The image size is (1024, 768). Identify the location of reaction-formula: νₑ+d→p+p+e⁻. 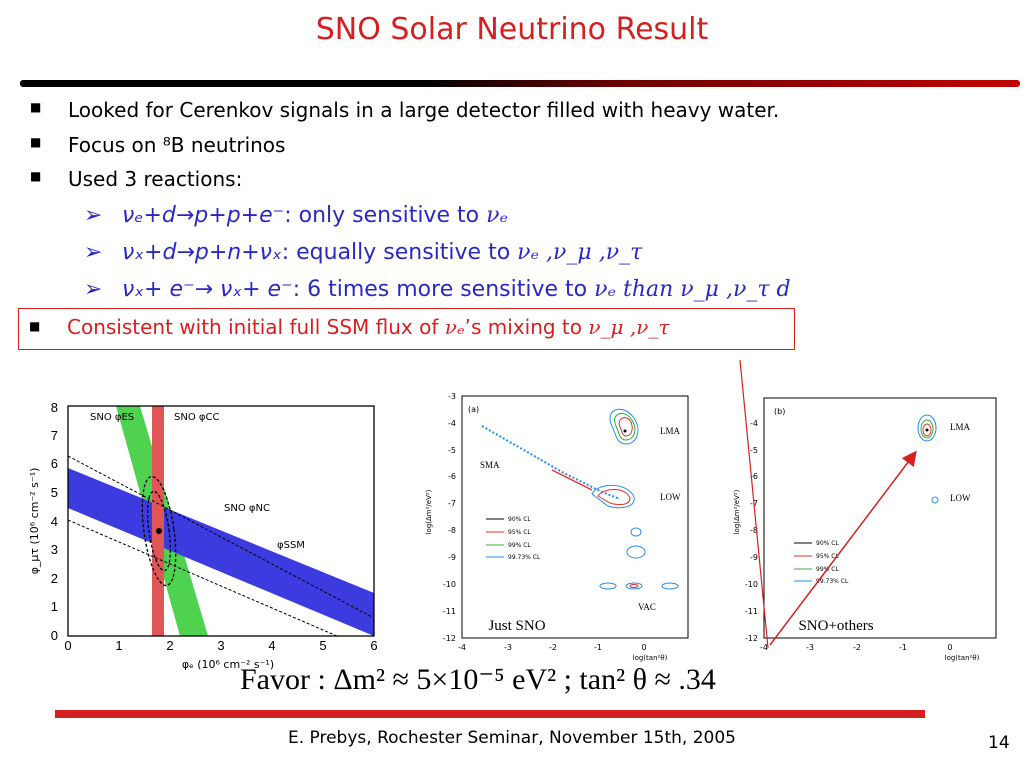
(203, 215).